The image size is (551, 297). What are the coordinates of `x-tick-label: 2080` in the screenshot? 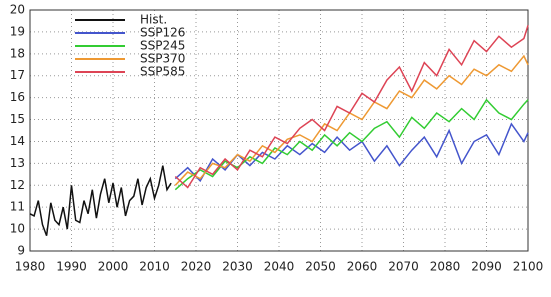 It's located at (445, 267).